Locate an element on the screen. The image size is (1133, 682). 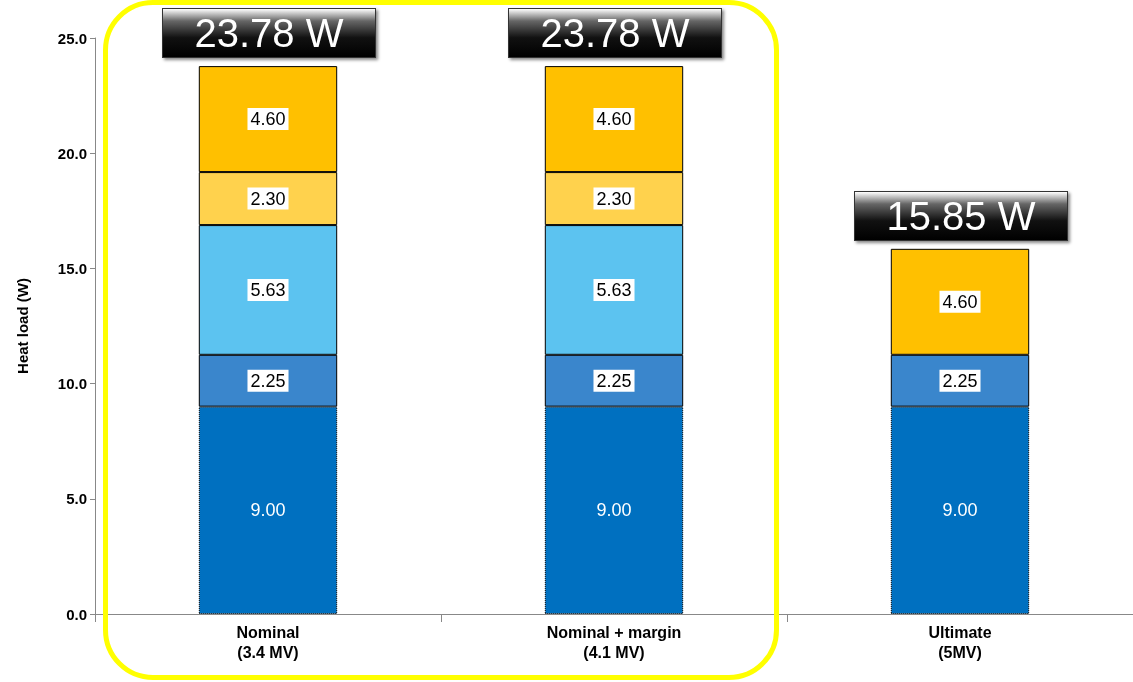
x-tick-label: Ultimate (5MV) is located at coordinates (960, 642).